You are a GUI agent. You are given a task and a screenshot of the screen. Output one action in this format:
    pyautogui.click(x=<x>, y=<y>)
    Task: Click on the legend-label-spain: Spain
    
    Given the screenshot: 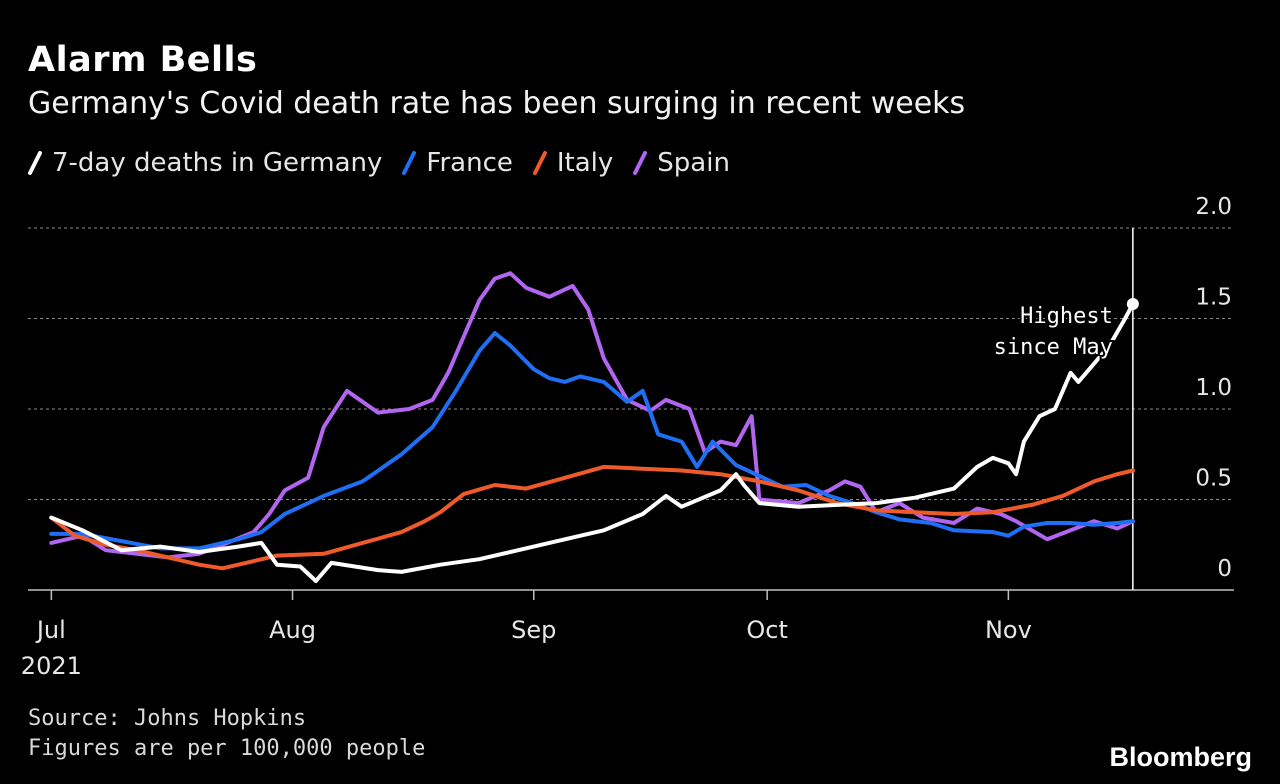 What is the action you would take?
    pyautogui.click(x=693, y=163)
    